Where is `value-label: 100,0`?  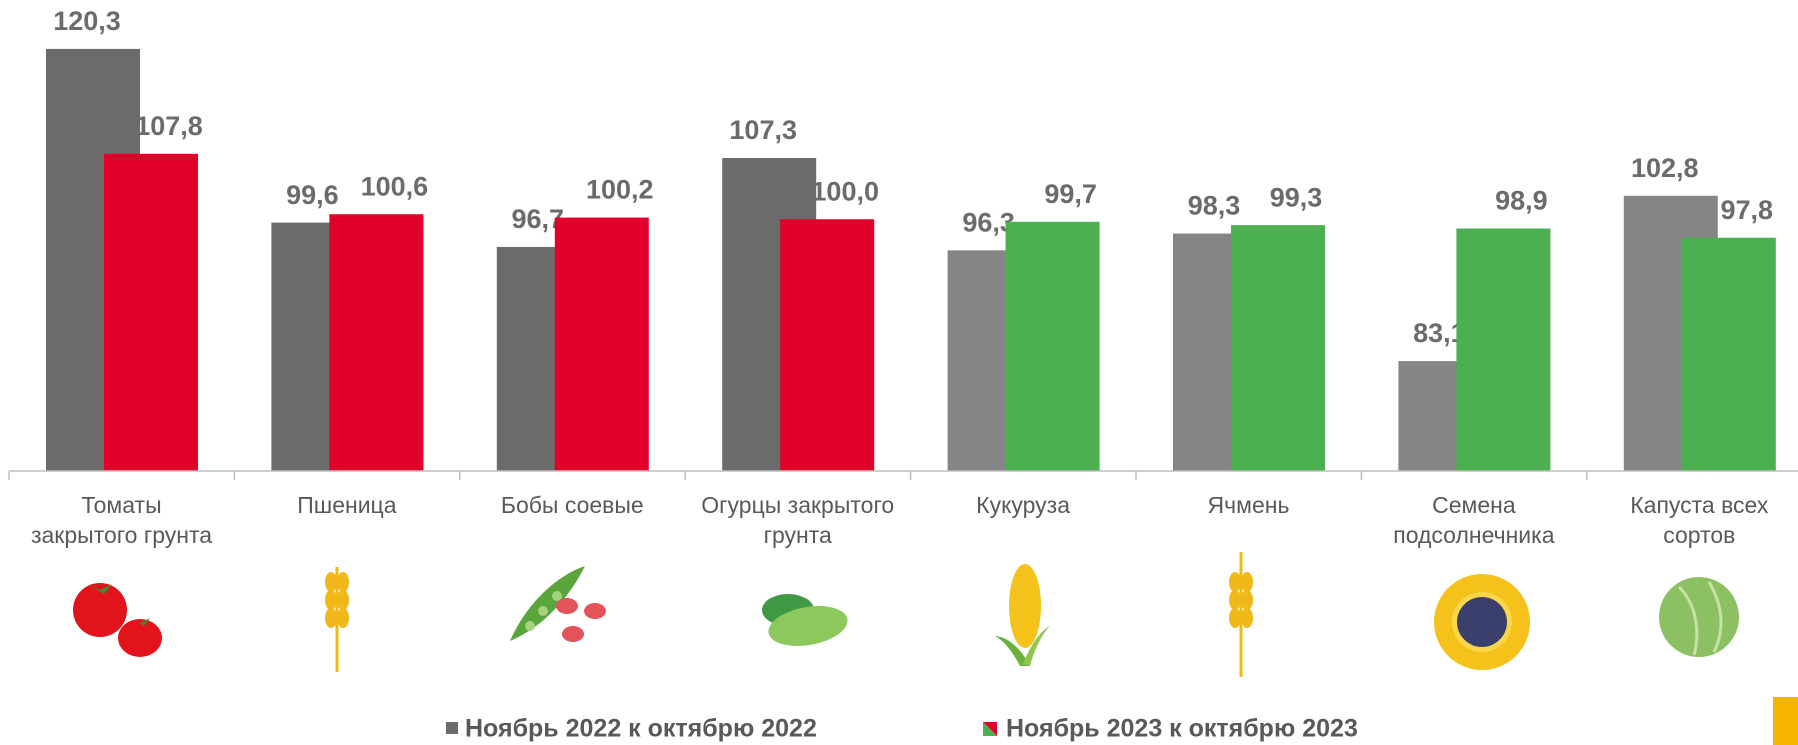 value-label: 100,0 is located at coordinates (845, 191).